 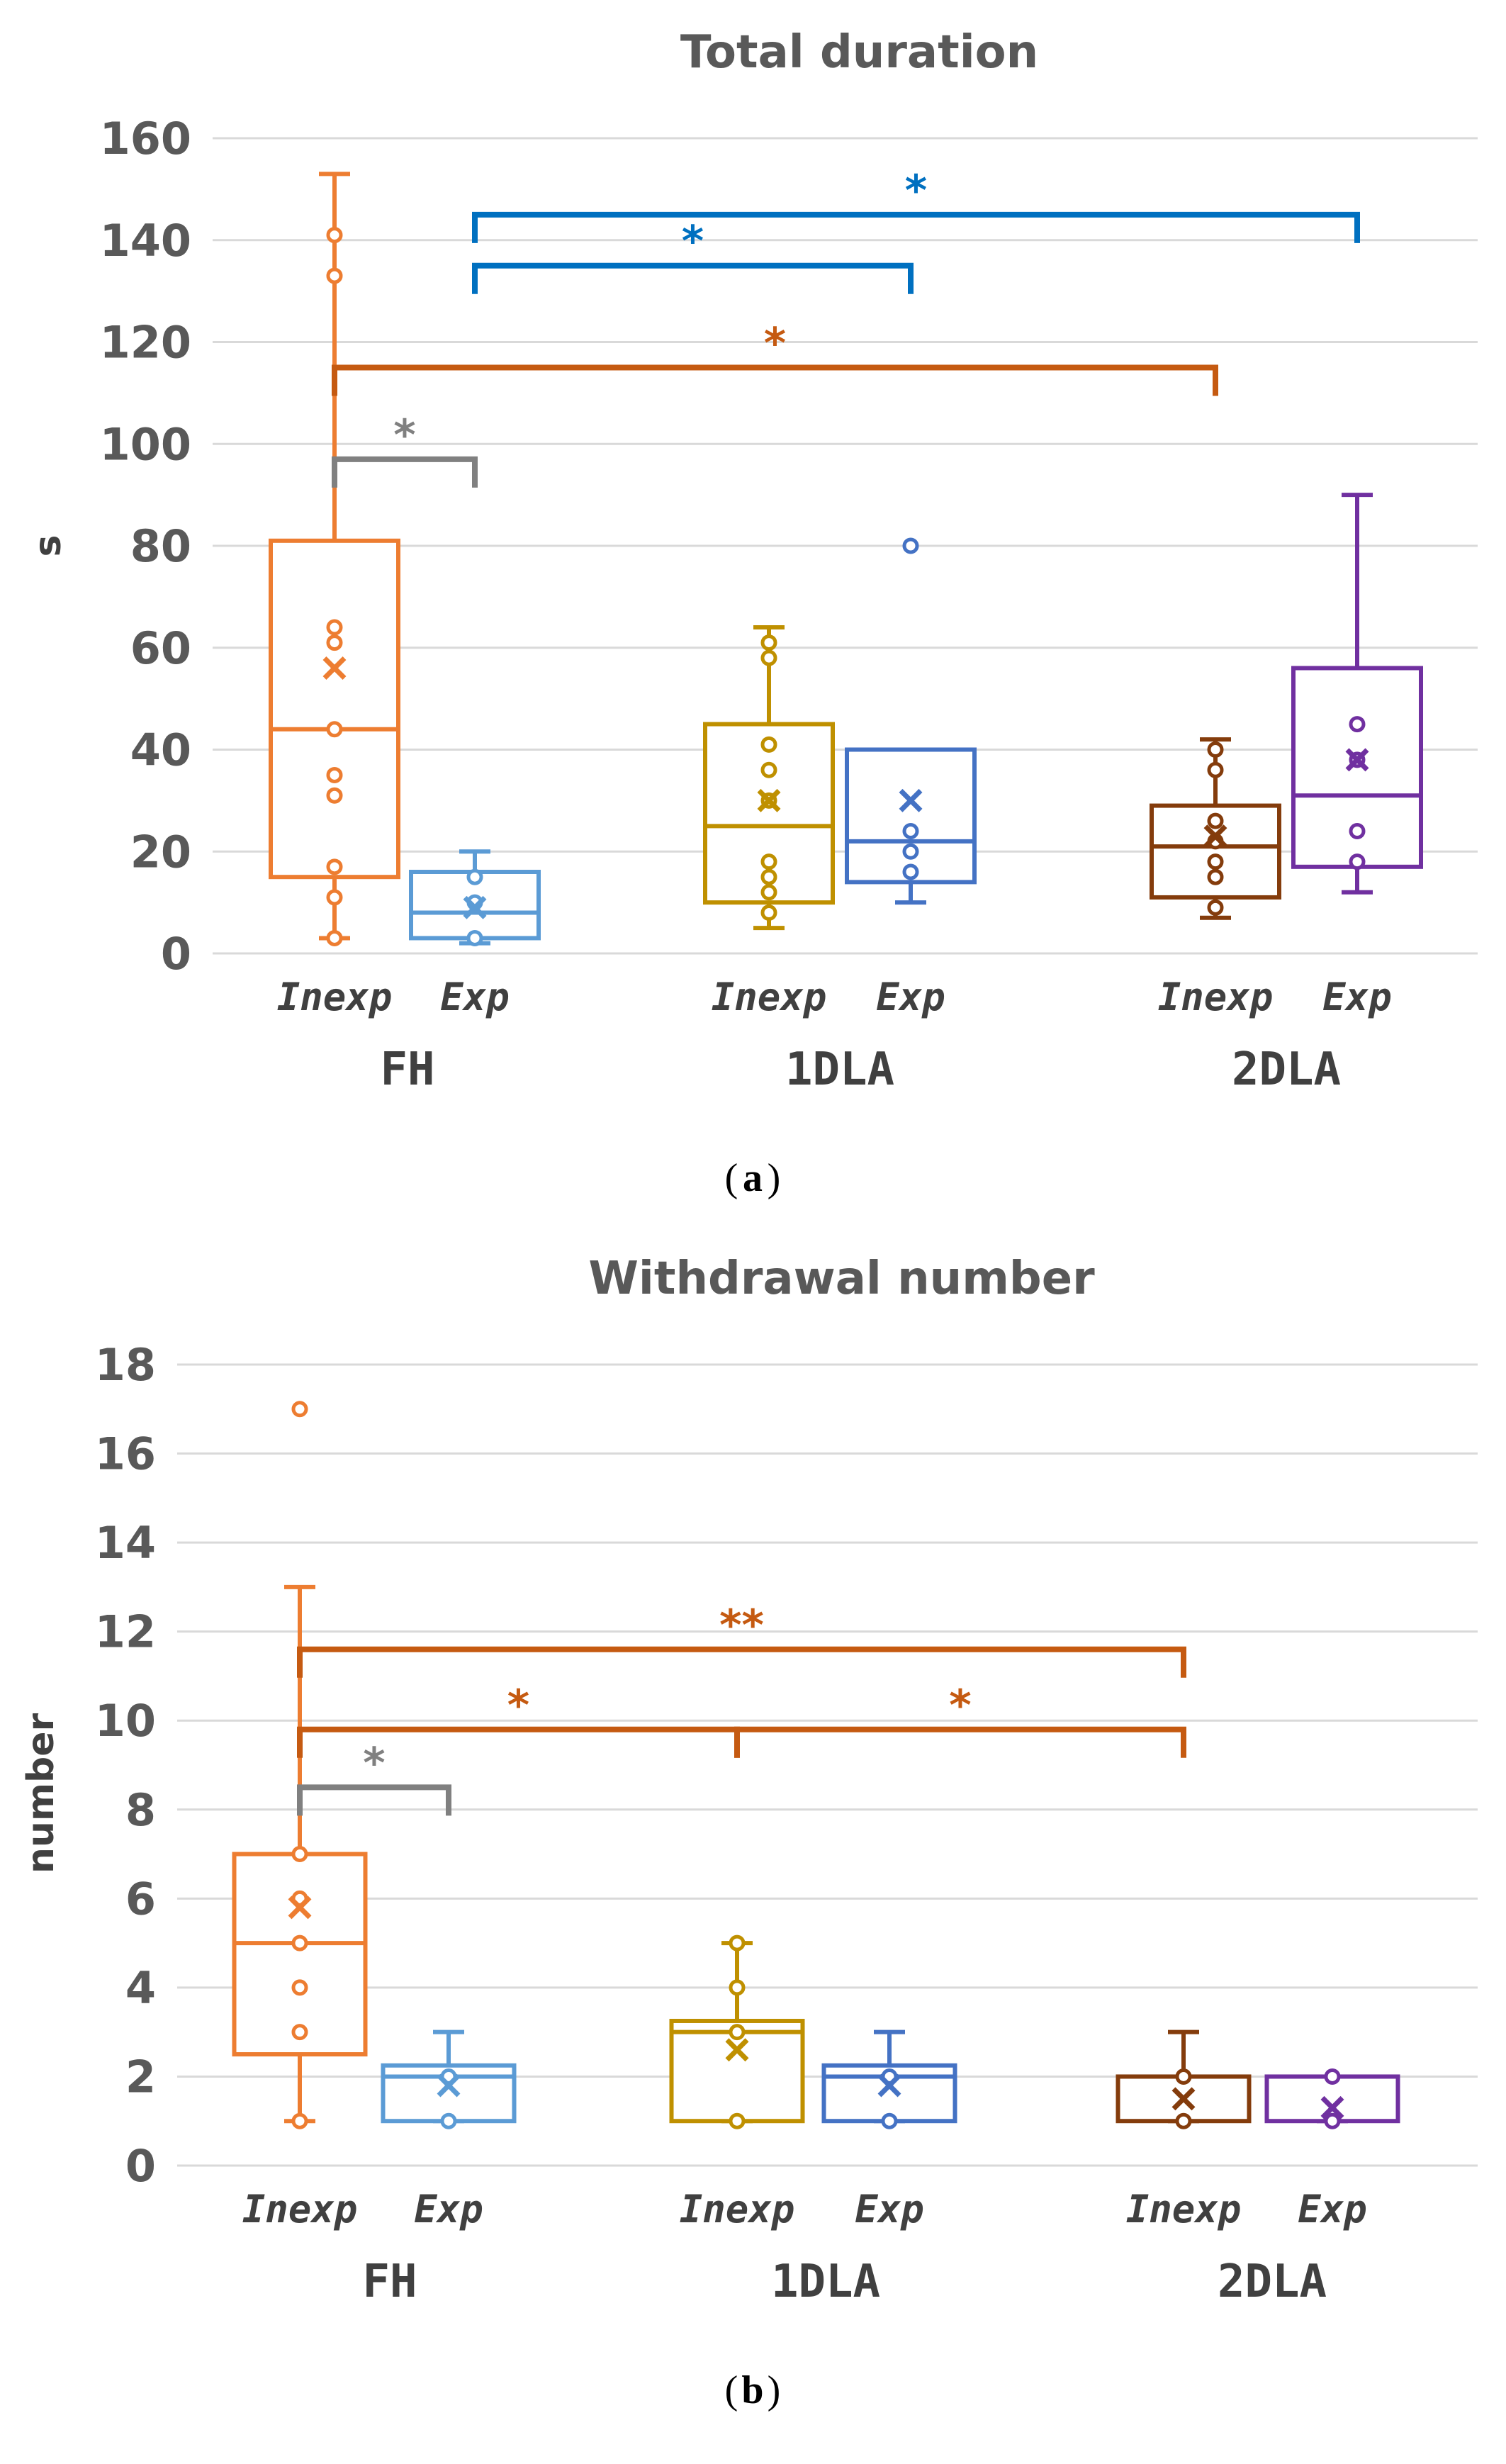 I want to click on chart1-title: Total duration, so click(x=859, y=52).